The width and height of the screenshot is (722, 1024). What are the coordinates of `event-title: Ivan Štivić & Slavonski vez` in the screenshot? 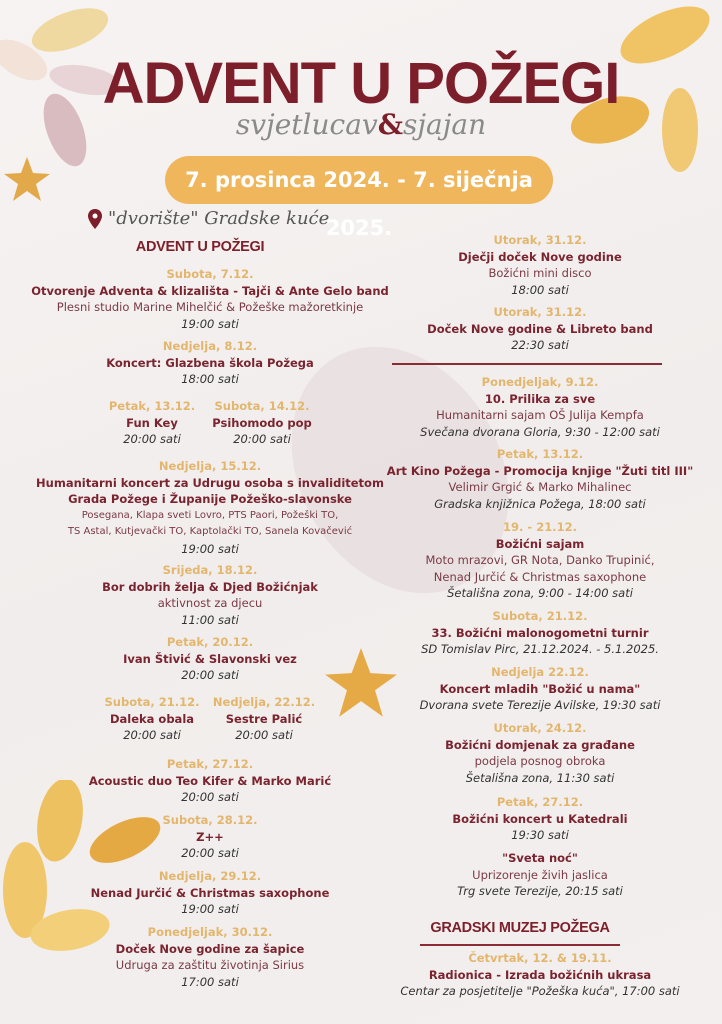 It's located at (210, 658).